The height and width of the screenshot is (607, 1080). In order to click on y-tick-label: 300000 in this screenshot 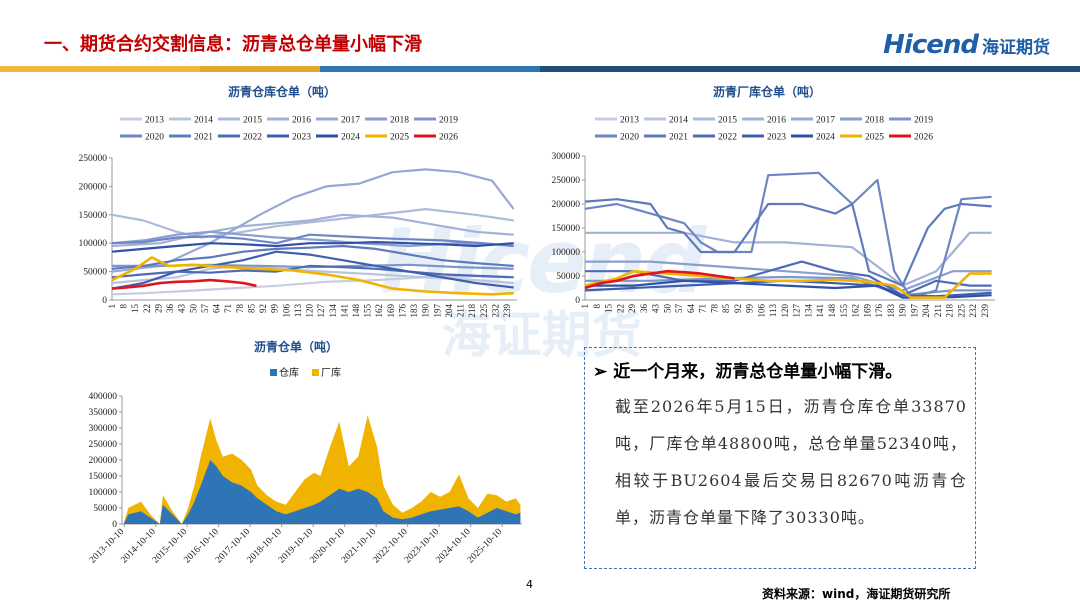, I will do `click(103, 429)`.